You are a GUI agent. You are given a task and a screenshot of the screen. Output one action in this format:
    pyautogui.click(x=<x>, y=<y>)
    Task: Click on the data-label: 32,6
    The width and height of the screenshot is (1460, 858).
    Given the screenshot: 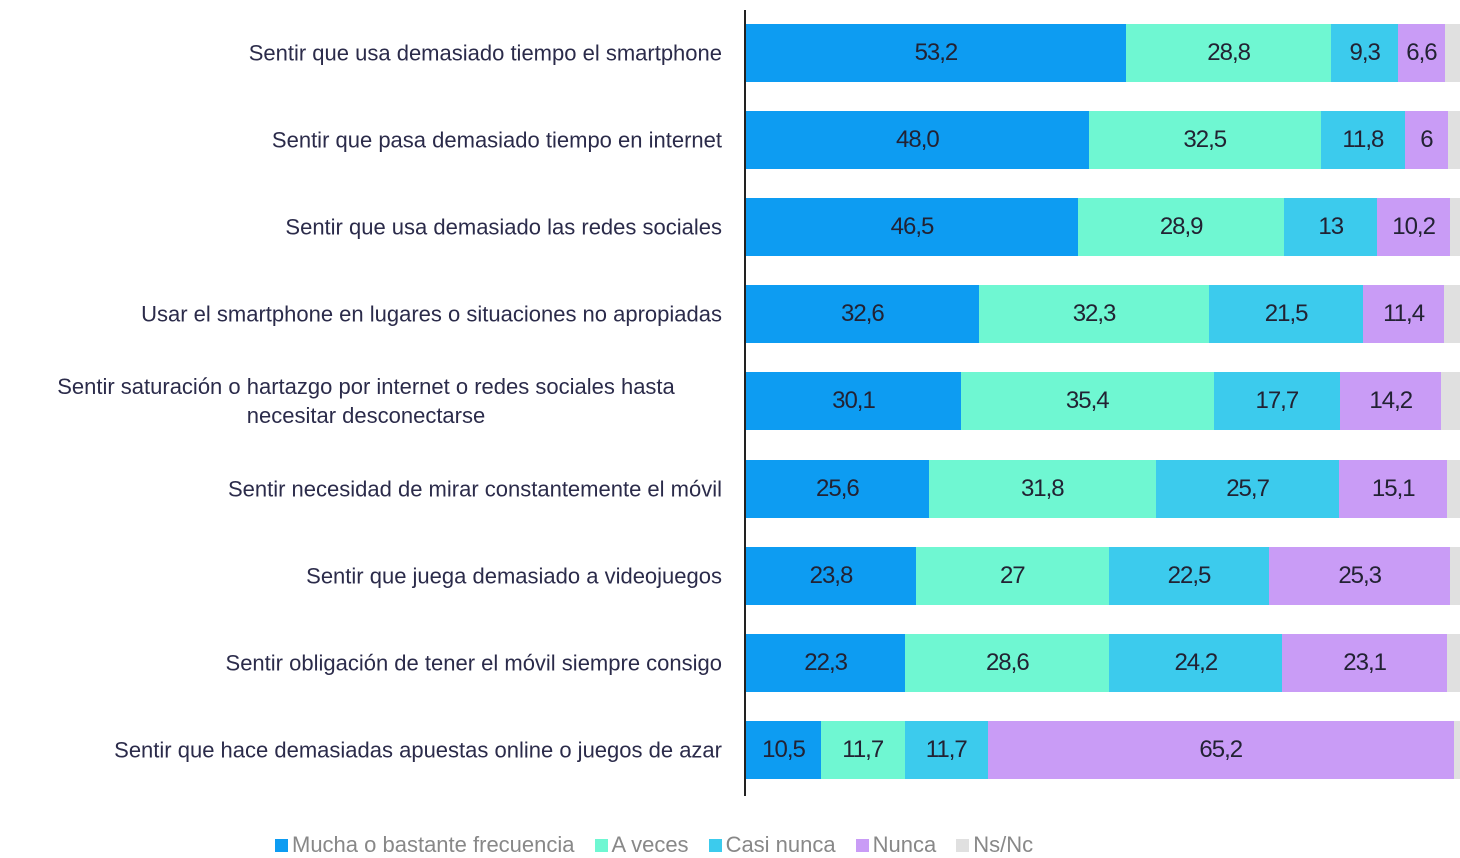 What is the action you would take?
    pyautogui.click(x=863, y=314)
    